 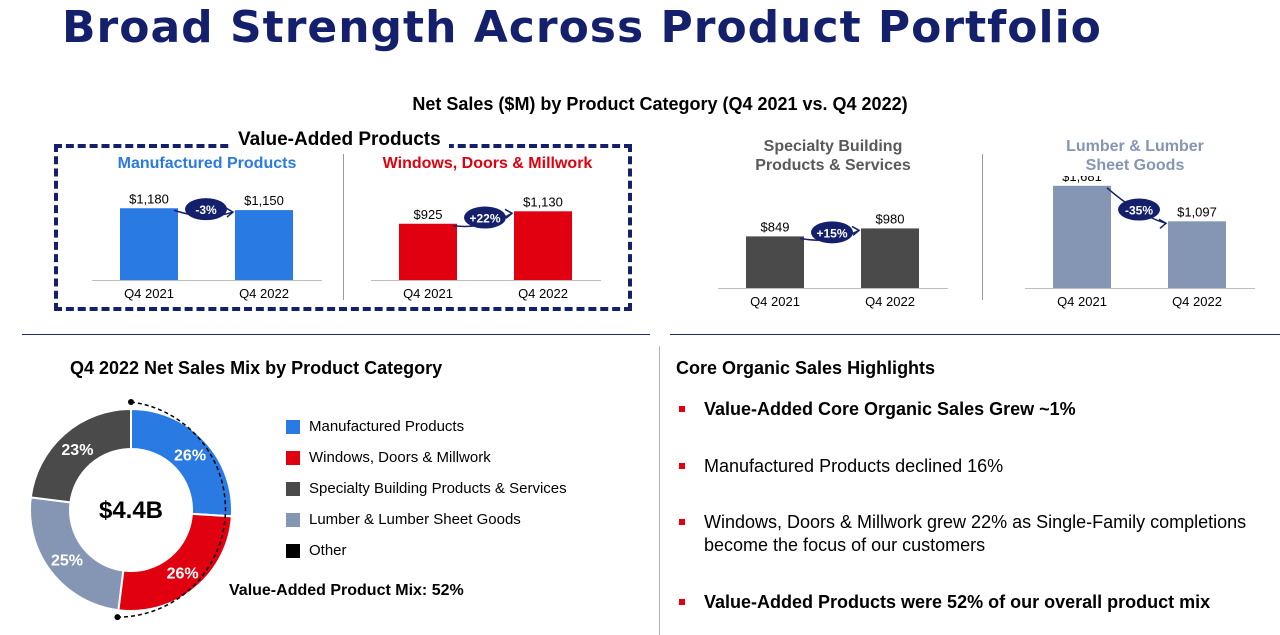 What do you see at coordinates (833, 260) in the screenshot?
I see `specialty-bar-chart: $849 Q4 2021 $980 Q4 2022 +15%` at bounding box center [833, 260].